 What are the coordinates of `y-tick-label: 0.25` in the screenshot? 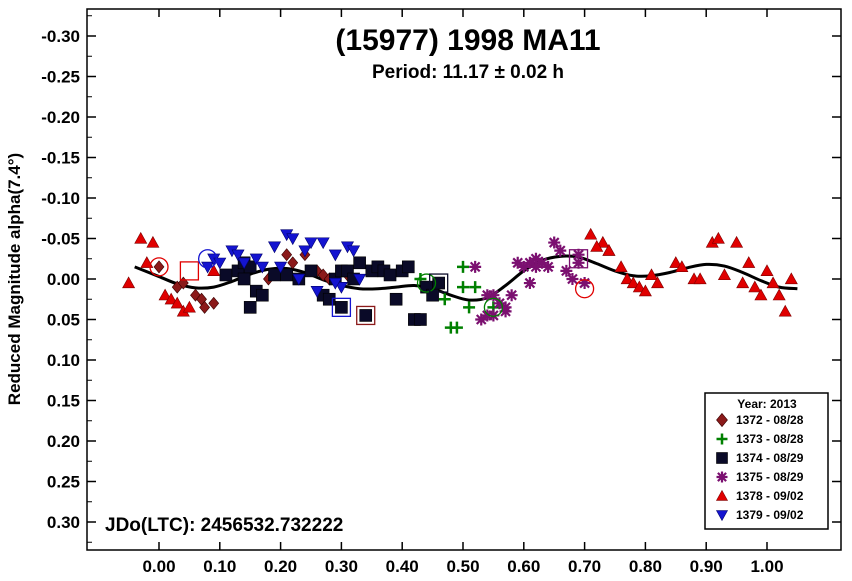 It's located at (63, 482).